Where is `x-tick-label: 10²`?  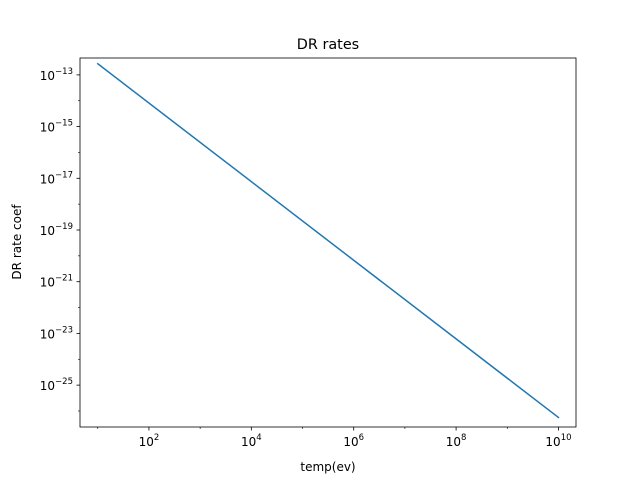 x-tick-label: 10² is located at coordinates (149, 441).